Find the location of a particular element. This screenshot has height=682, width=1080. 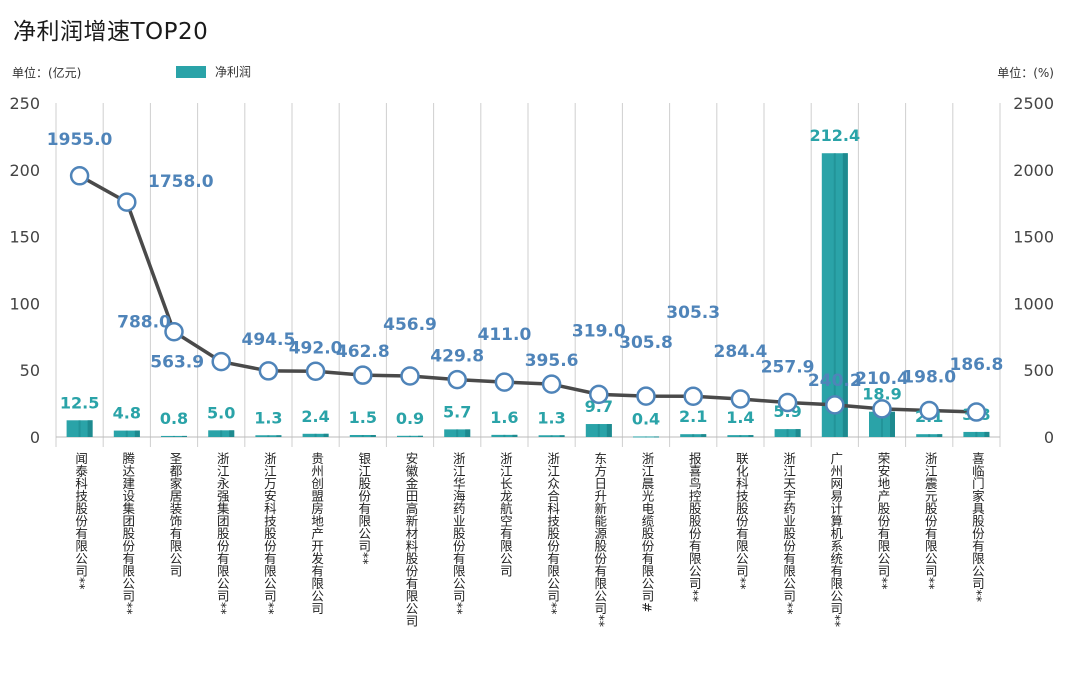

line-value-label: 395.6 is located at coordinates (552, 361).